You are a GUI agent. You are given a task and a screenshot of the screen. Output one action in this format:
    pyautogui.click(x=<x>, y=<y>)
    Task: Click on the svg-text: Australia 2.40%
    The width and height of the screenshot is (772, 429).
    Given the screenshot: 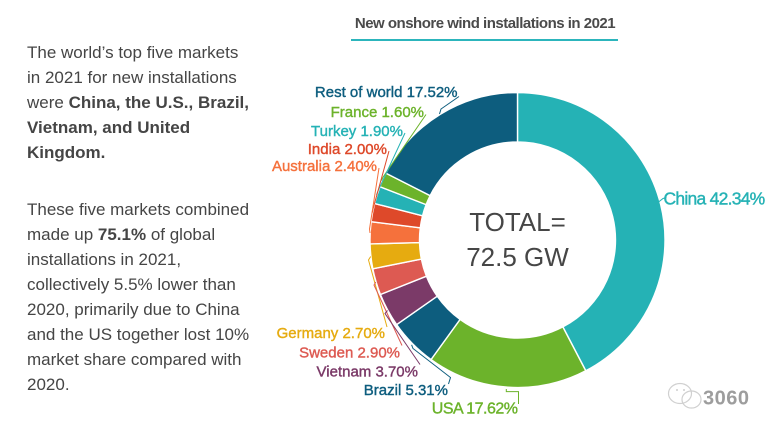 What is the action you would take?
    pyautogui.click(x=324, y=166)
    